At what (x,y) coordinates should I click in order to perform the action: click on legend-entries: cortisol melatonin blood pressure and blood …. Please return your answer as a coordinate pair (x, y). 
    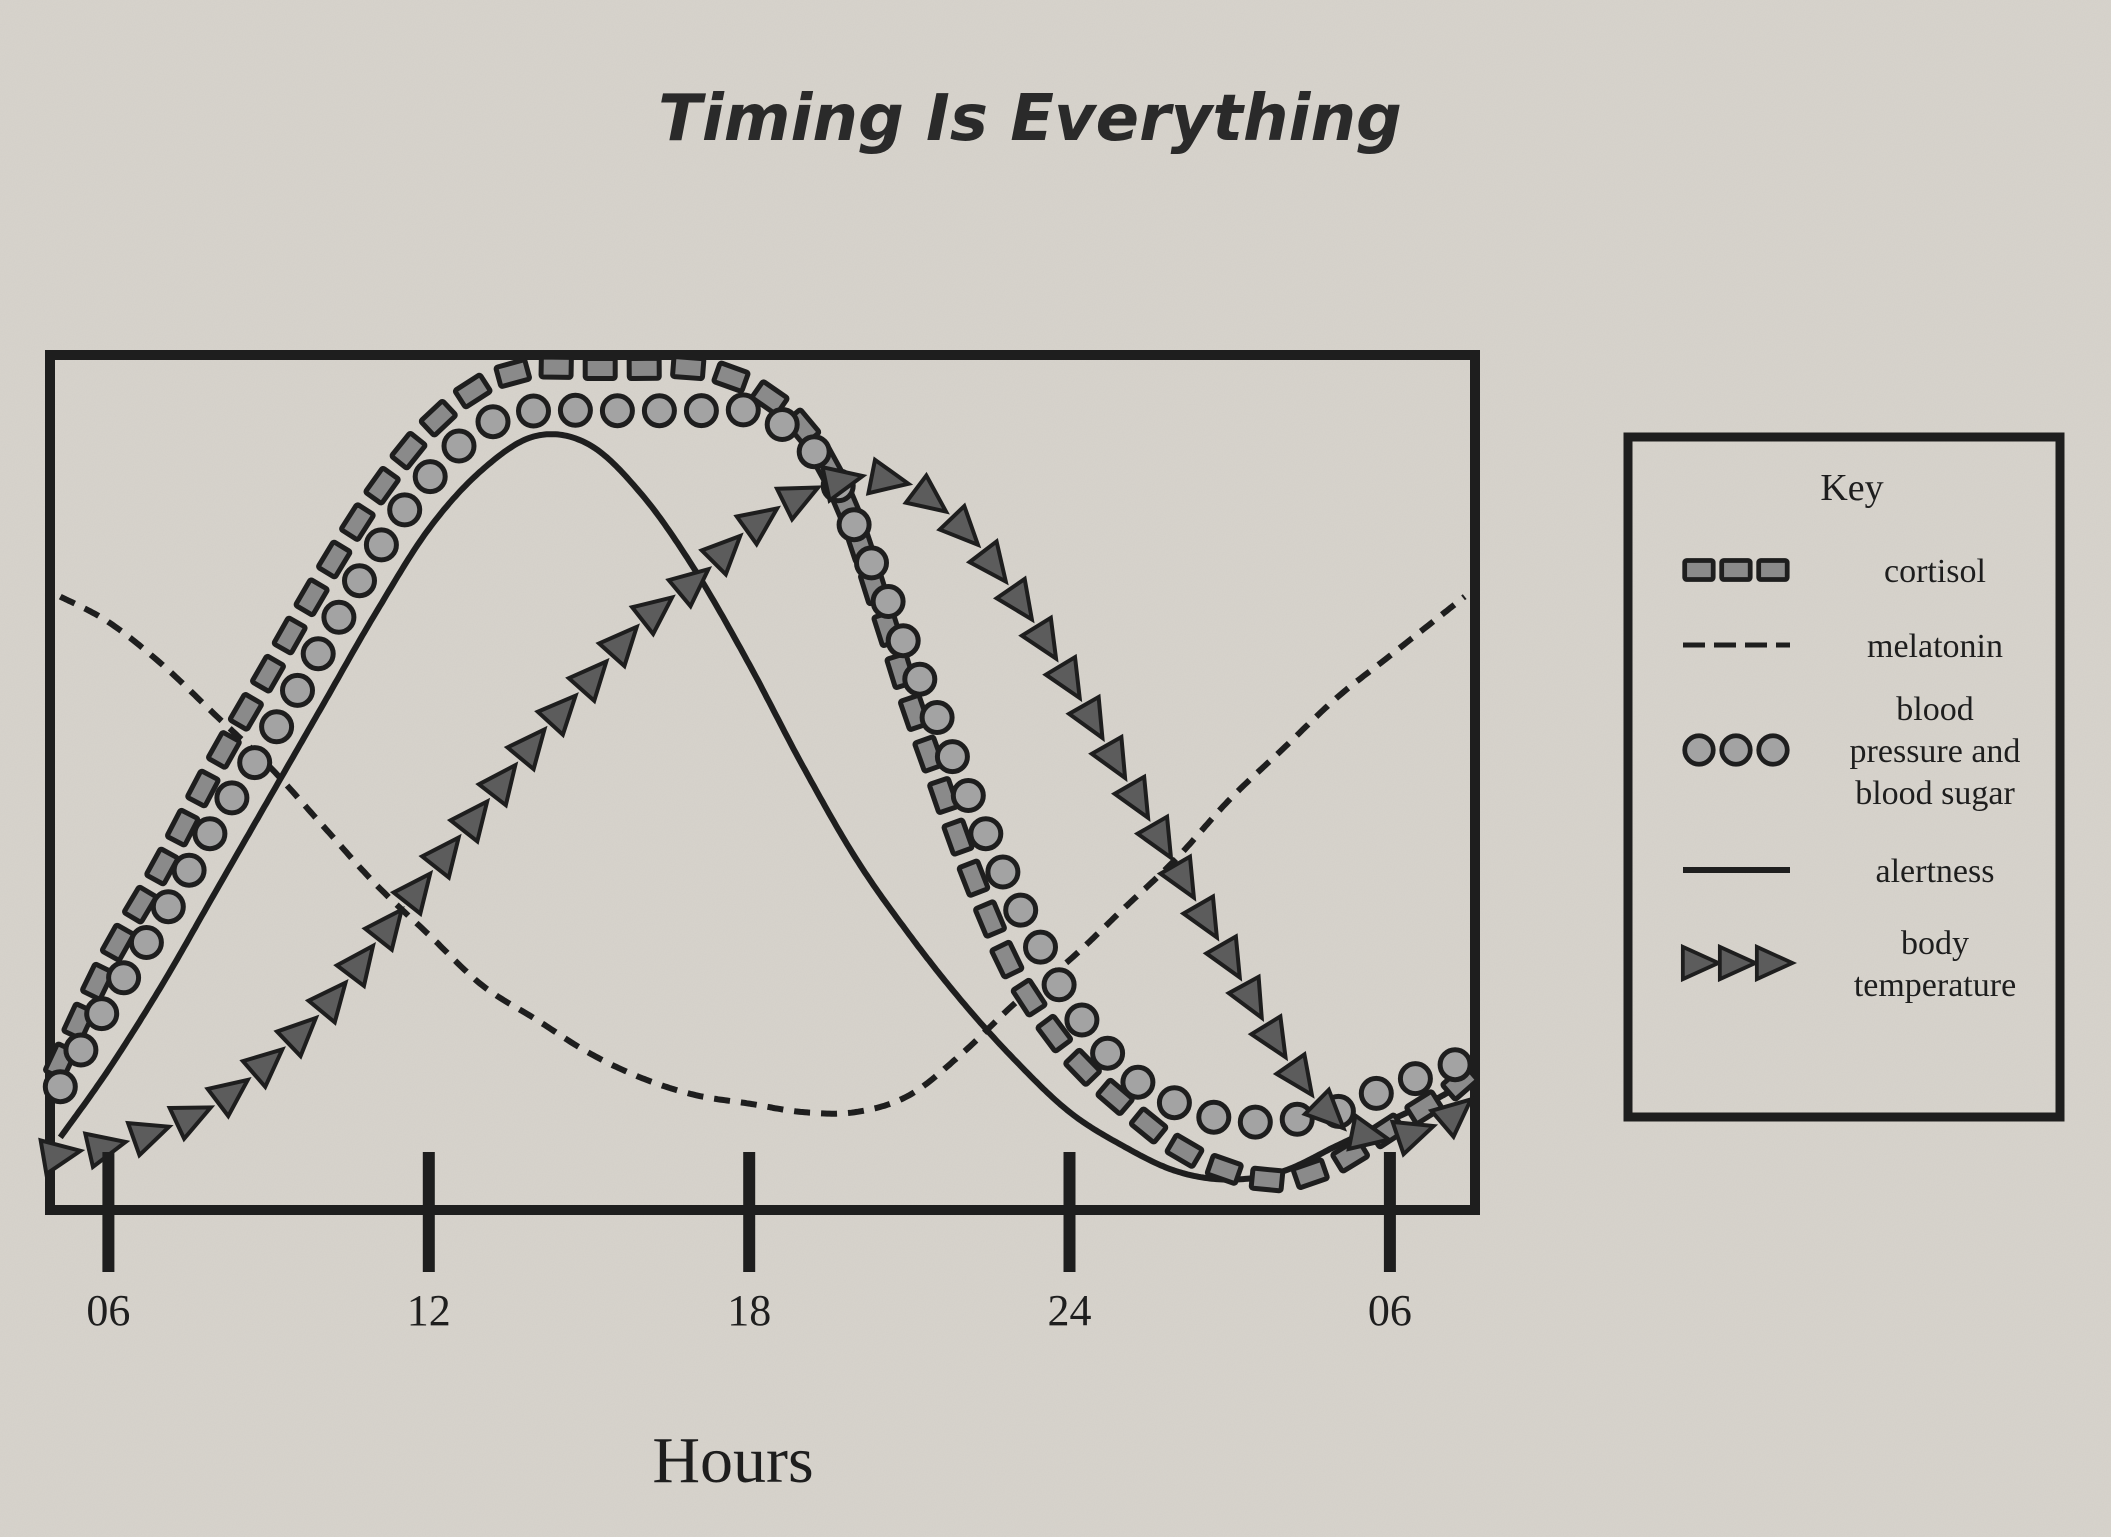
    Looking at the image, I should click on (1850, 778).